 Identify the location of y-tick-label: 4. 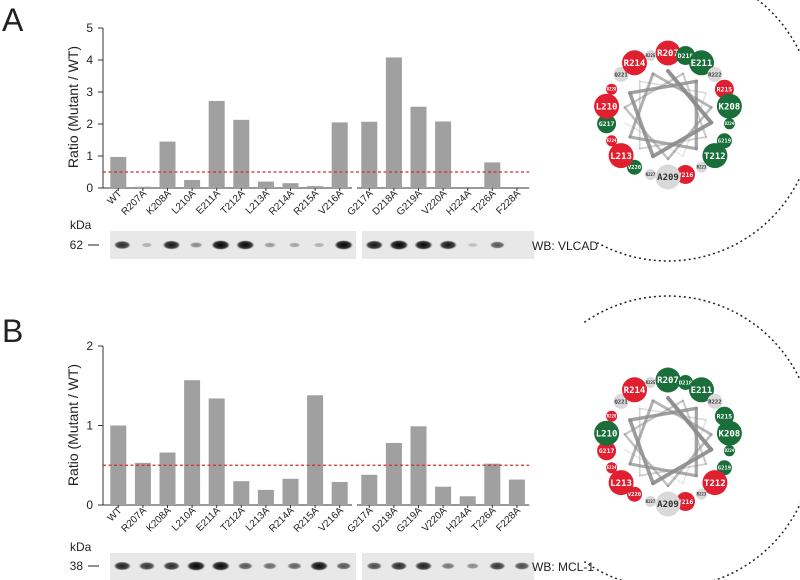
(89, 60).